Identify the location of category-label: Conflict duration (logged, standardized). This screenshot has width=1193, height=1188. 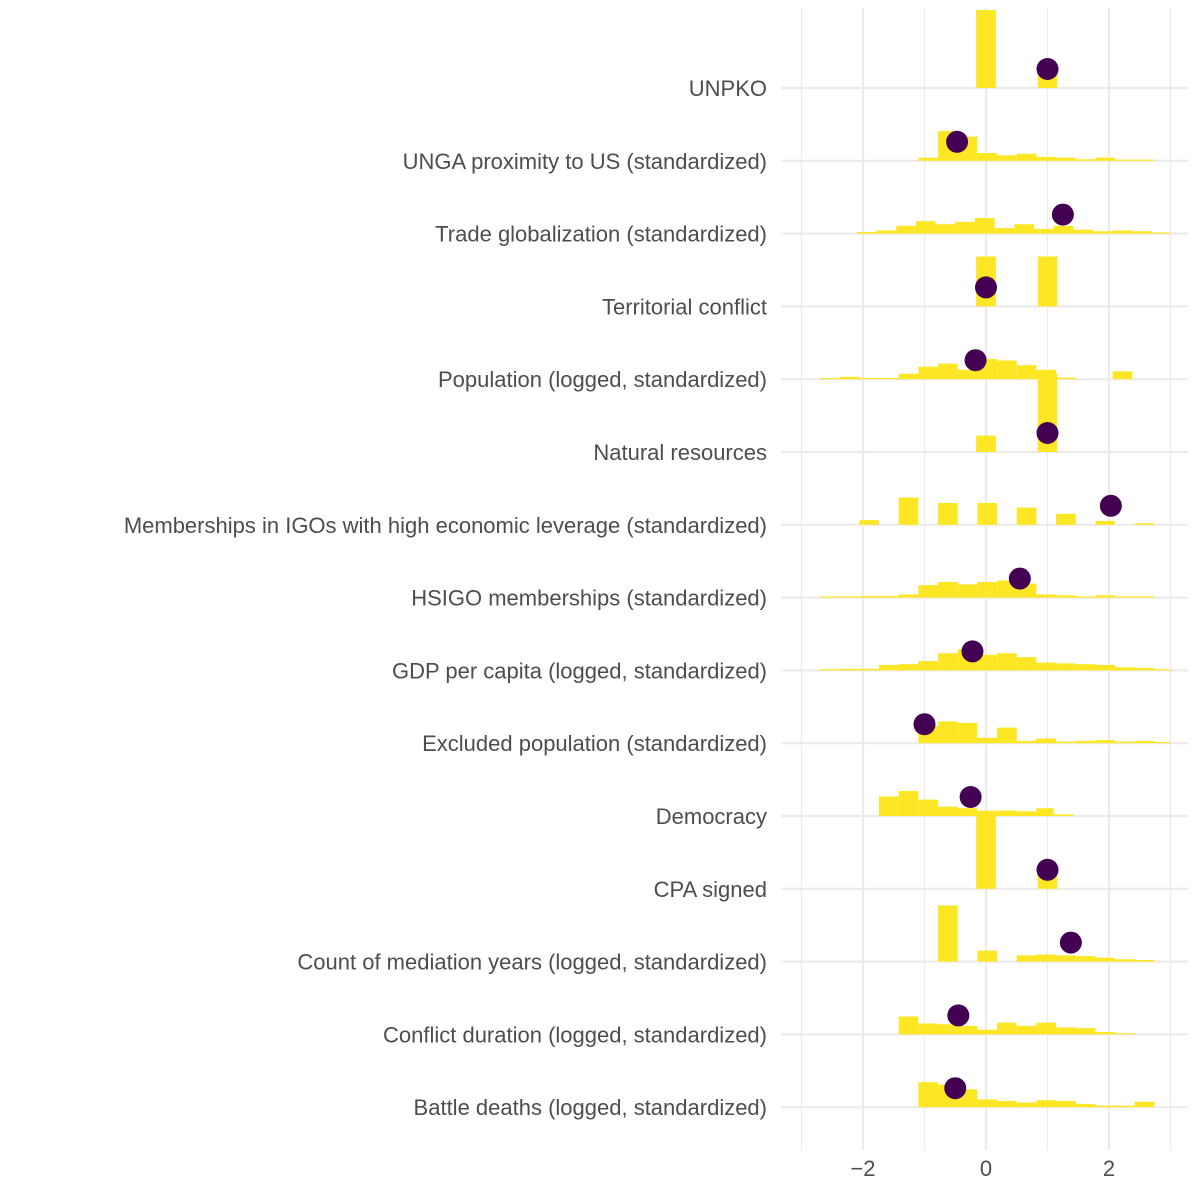
(575, 1034).